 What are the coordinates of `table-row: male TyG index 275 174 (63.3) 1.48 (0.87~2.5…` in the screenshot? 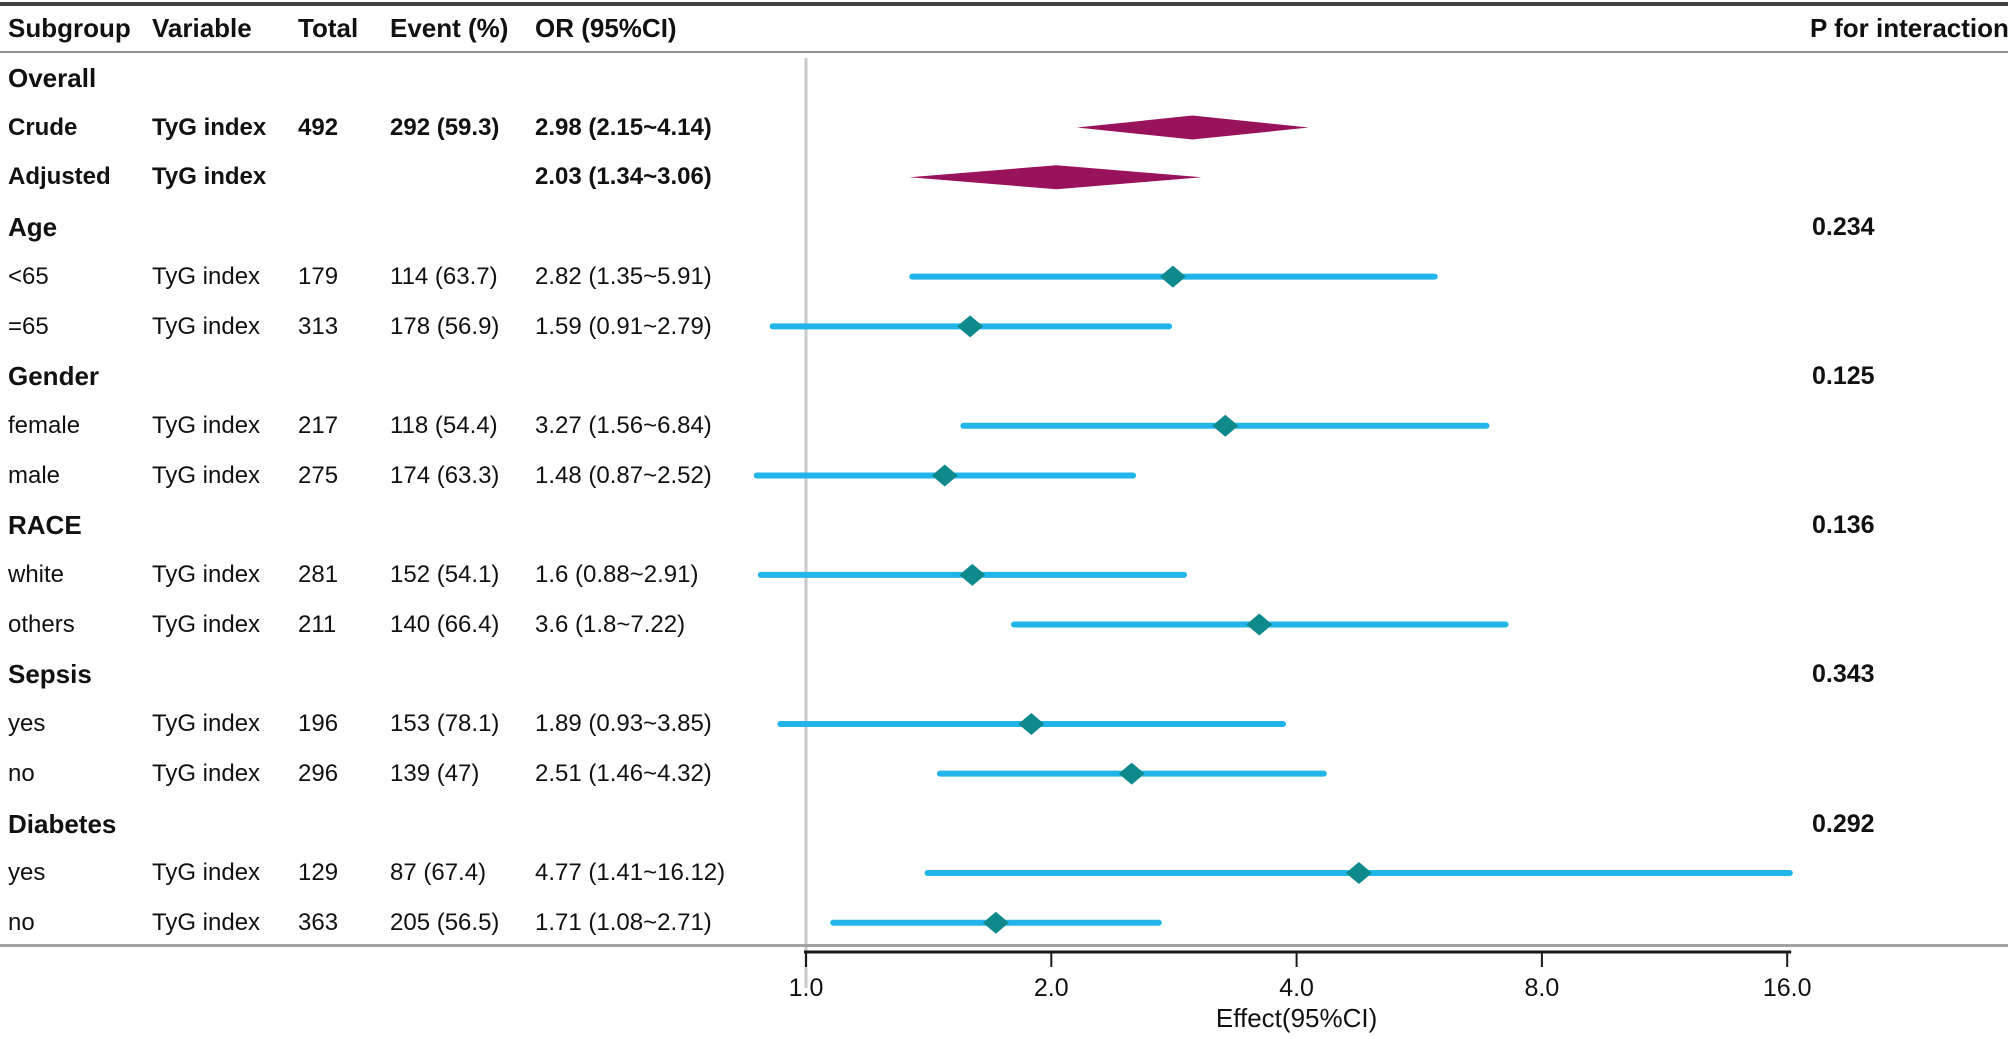 It's located at (1004, 476).